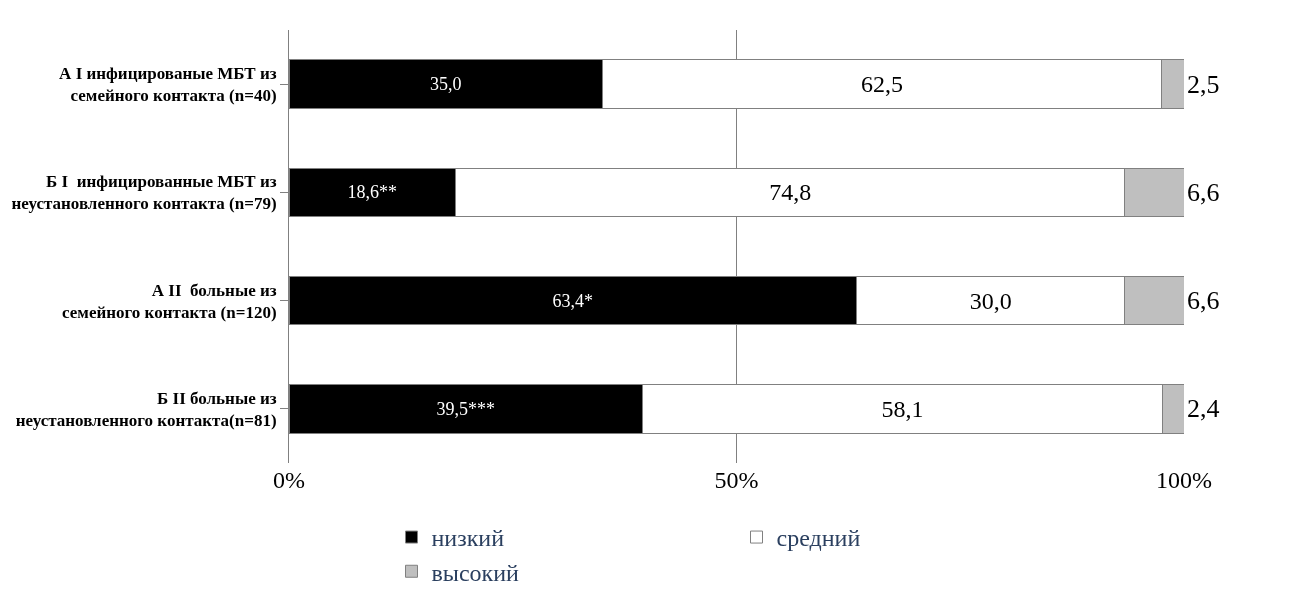 The width and height of the screenshot is (1294, 606). What do you see at coordinates (169, 301) in the screenshot?
I see `y-tick-label: А II больные из семейного контакта (n=120)` at bounding box center [169, 301].